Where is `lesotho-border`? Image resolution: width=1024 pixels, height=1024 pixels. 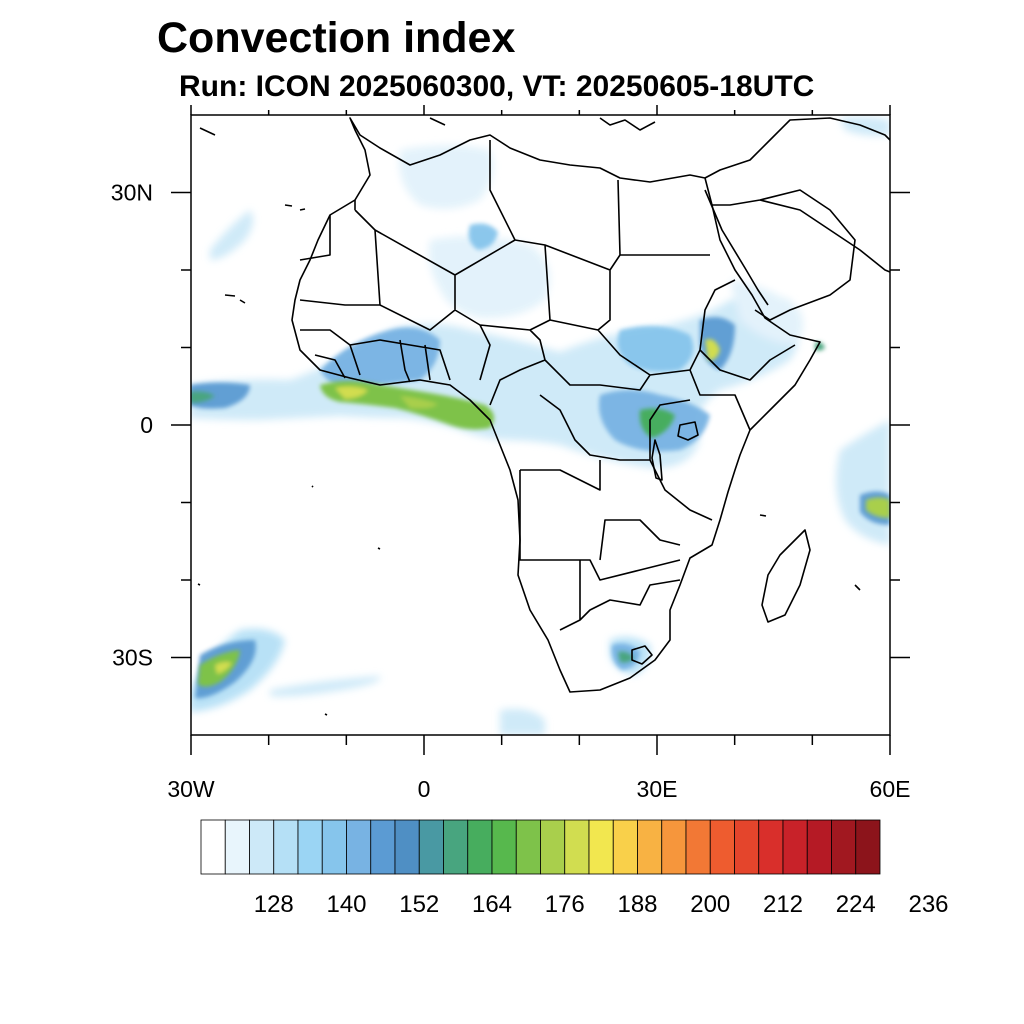 lesotho-border is located at coordinates (642, 655).